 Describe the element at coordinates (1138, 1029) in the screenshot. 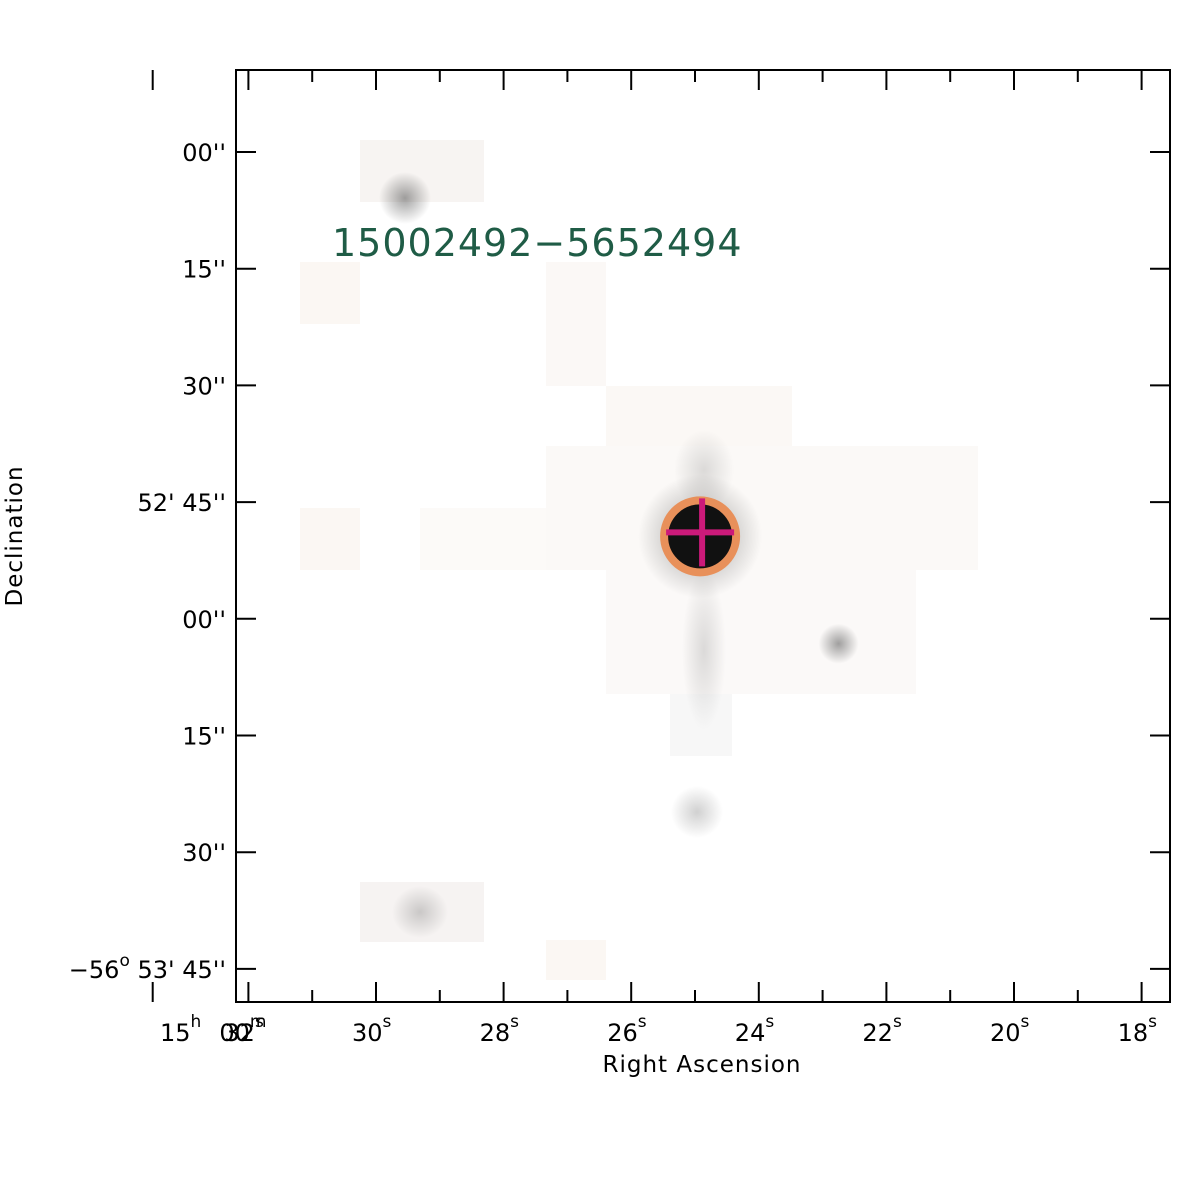

I see `x-tick-label: 18s` at that location.